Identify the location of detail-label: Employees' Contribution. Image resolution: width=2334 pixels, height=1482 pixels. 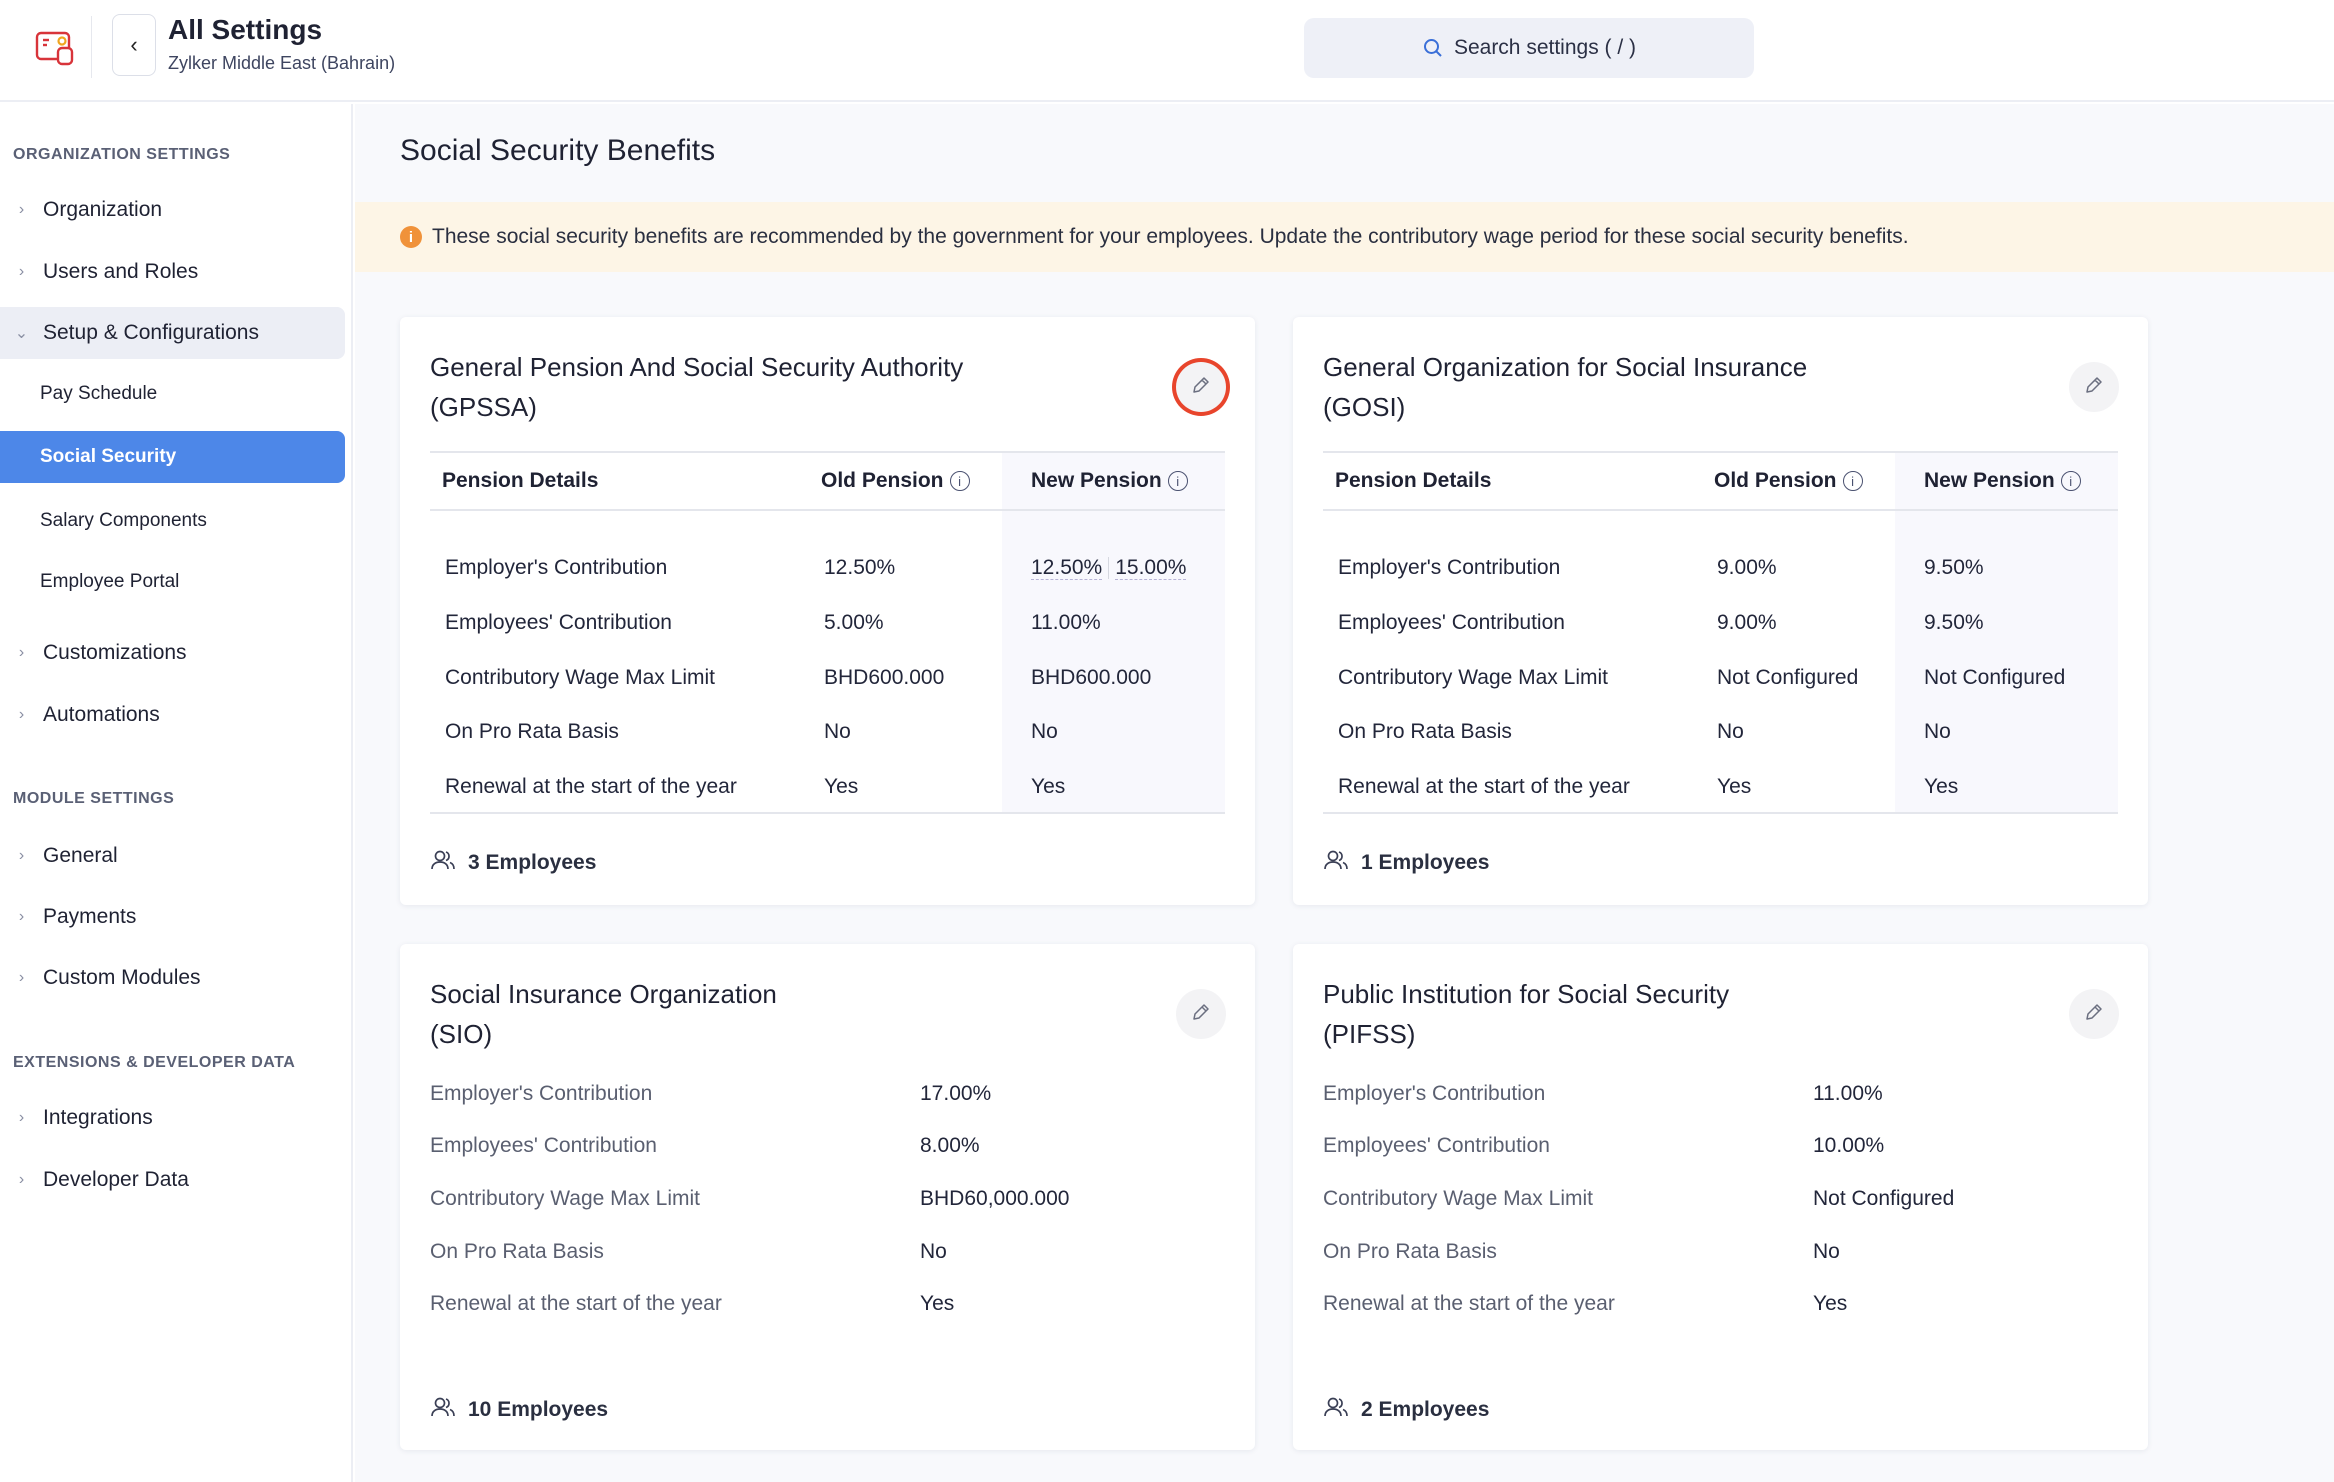
(543, 1145).